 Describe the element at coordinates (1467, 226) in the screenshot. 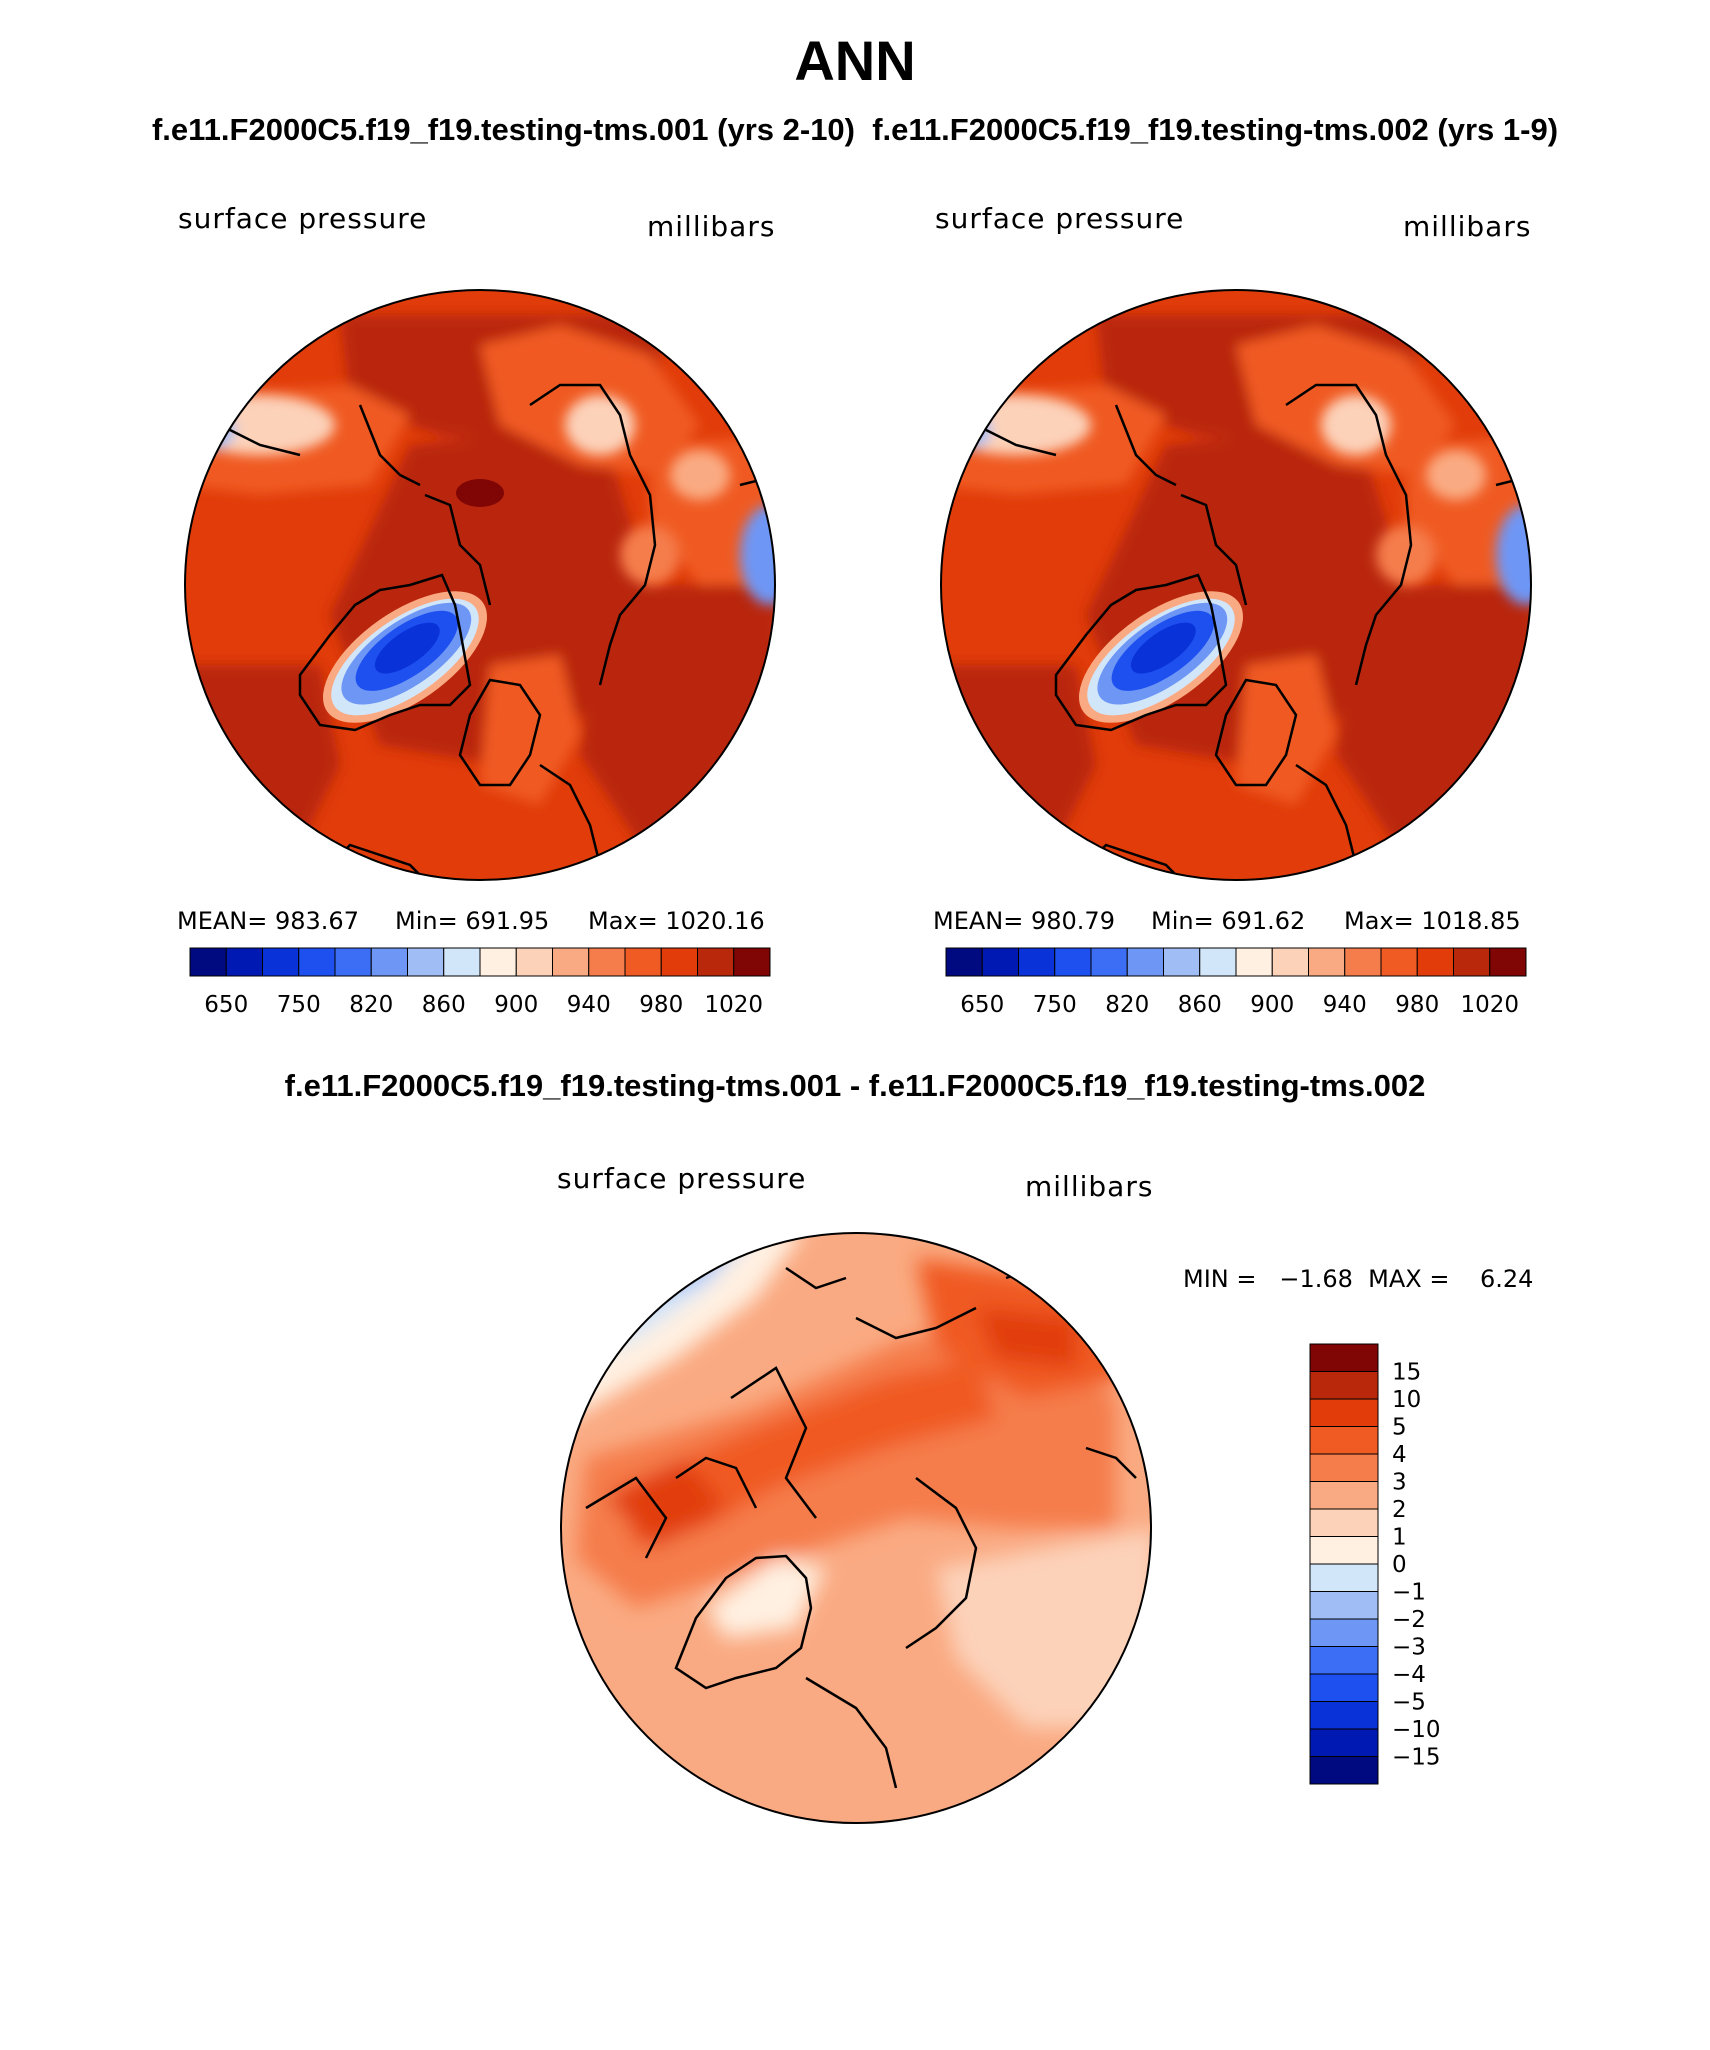

I see `panel2-units: millibars` at that location.